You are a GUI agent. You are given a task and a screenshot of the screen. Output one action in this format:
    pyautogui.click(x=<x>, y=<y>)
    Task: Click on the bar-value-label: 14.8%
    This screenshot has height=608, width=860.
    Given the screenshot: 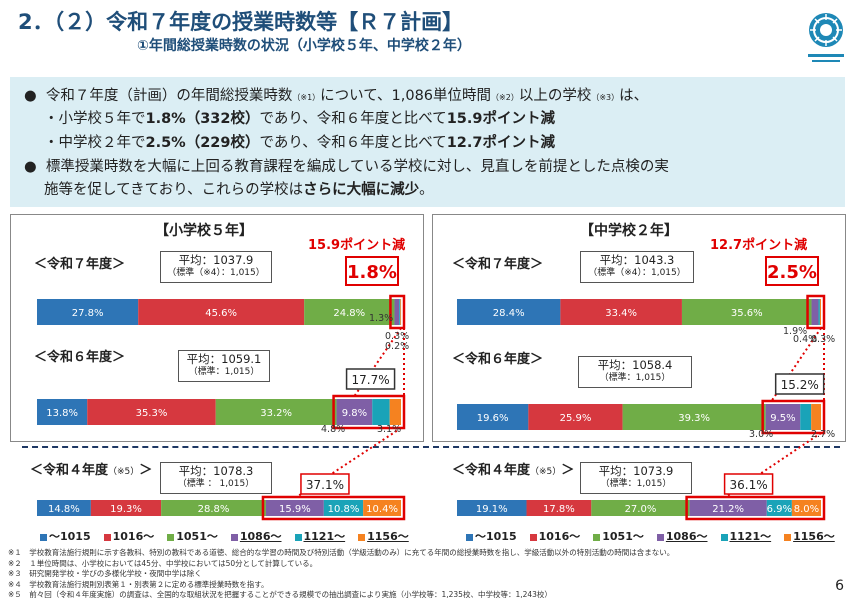 What is the action you would take?
    pyautogui.click(x=64, y=509)
    